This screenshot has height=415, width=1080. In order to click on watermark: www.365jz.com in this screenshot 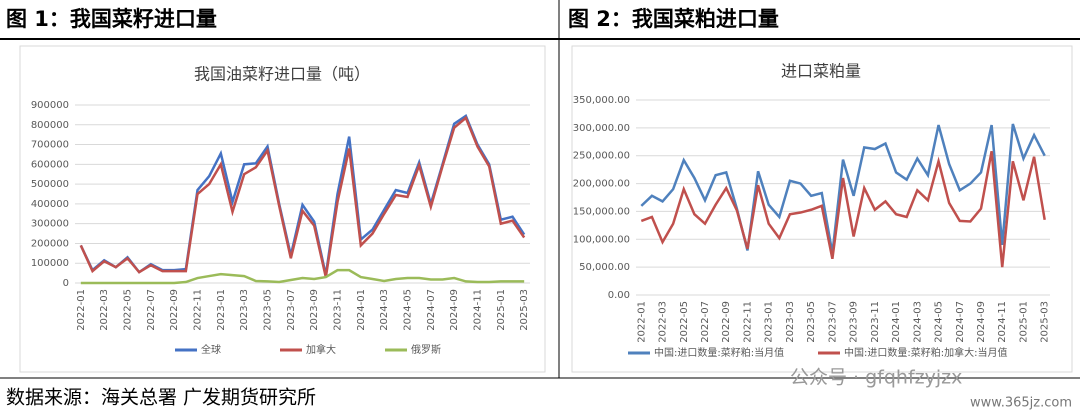, I will do `click(1021, 403)`.